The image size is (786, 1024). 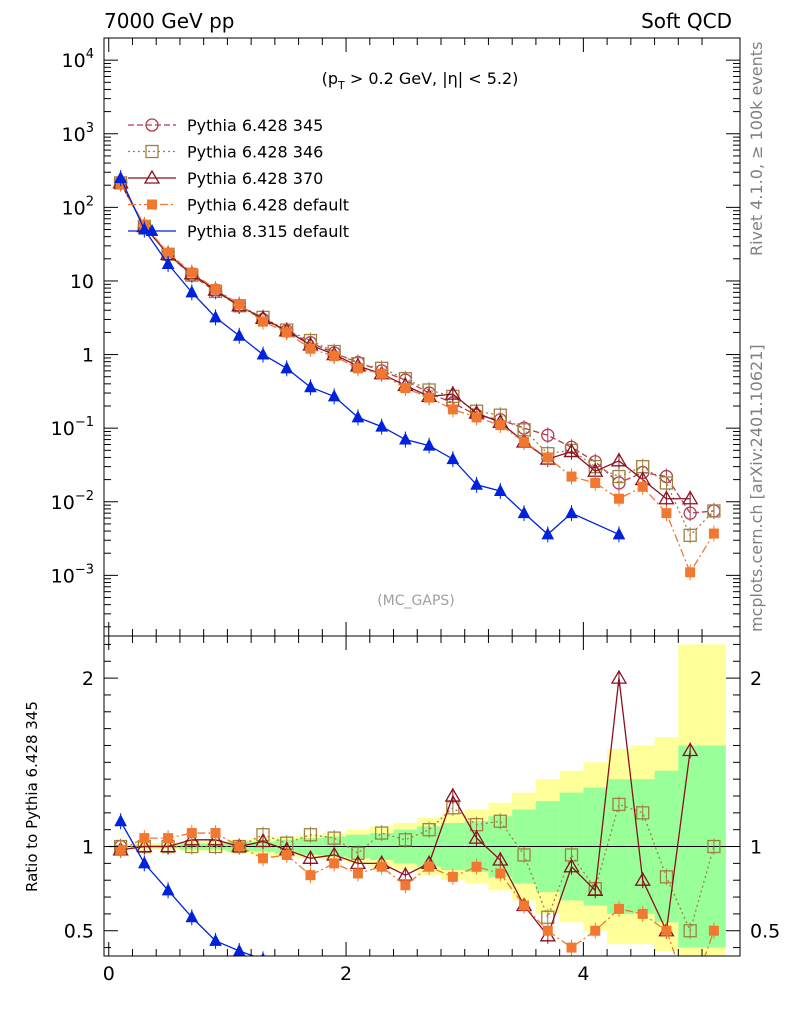 What do you see at coordinates (765, 932) in the screenshot?
I see `ratio-ytick-label: 0.5` at bounding box center [765, 932].